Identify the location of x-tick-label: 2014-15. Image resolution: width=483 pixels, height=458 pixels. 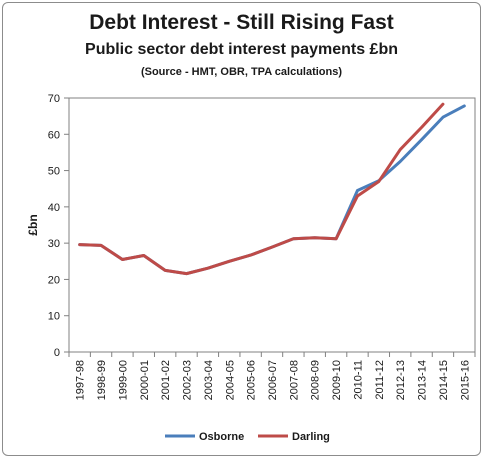
(444, 380).